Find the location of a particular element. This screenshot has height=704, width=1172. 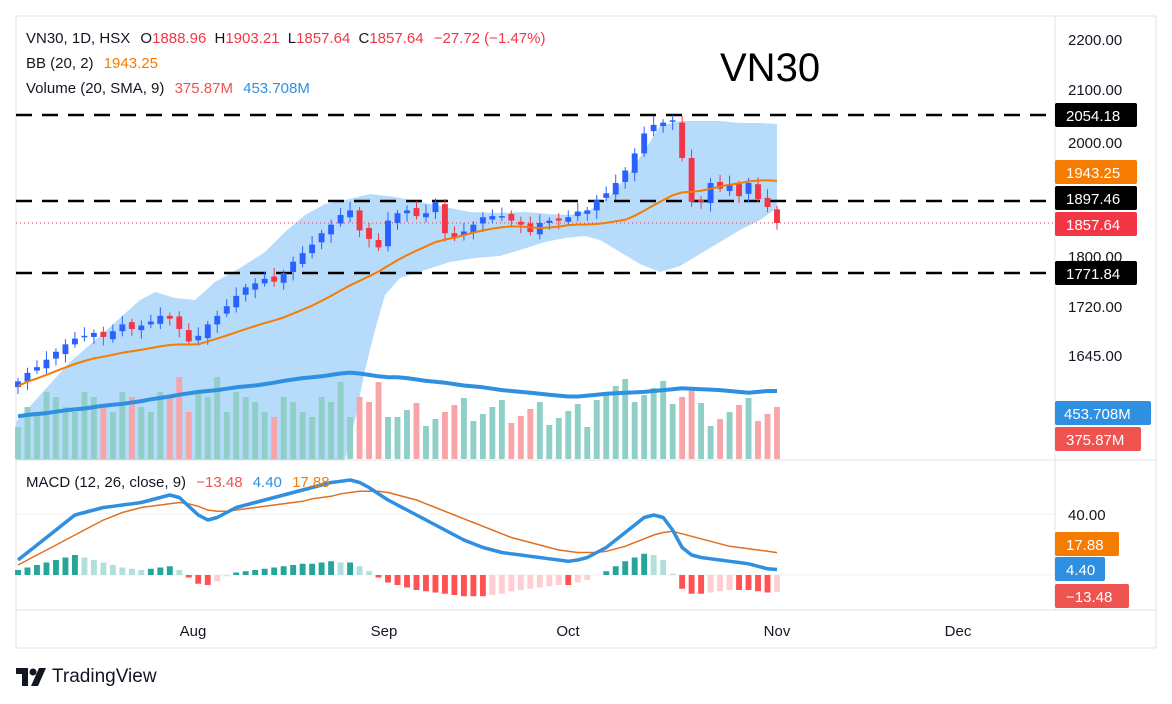

time-axis: Aug Sep Oct Nov Dec is located at coordinates (576, 631).